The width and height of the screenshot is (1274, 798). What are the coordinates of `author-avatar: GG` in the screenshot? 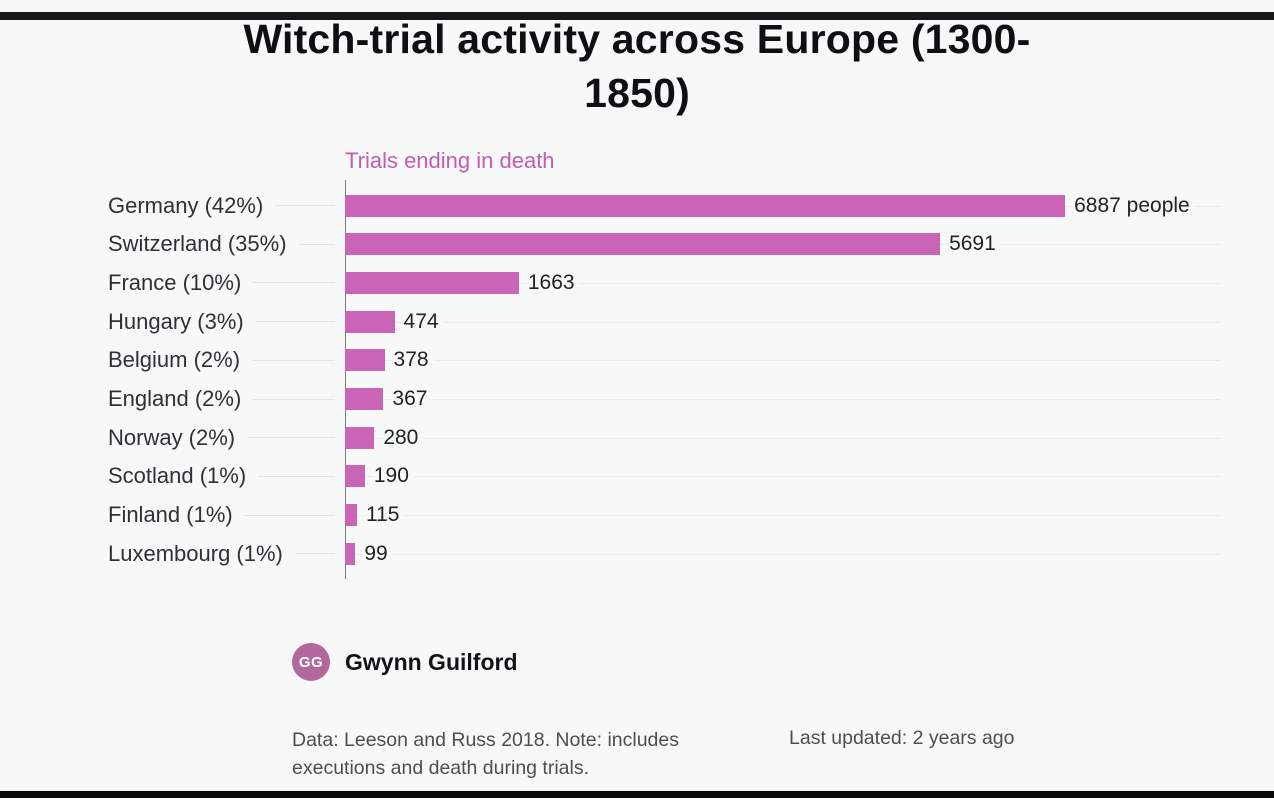 It's located at (311, 662).